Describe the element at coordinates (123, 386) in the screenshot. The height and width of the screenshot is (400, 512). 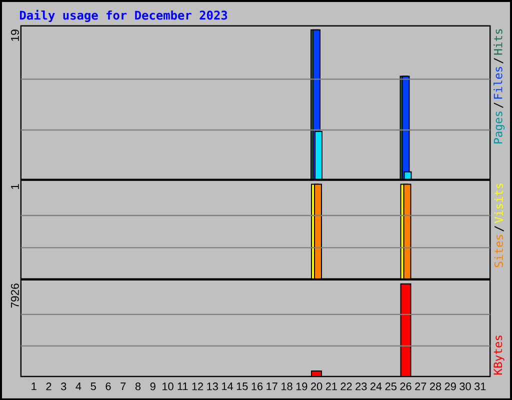
I see `x-tick-label: 7` at that location.